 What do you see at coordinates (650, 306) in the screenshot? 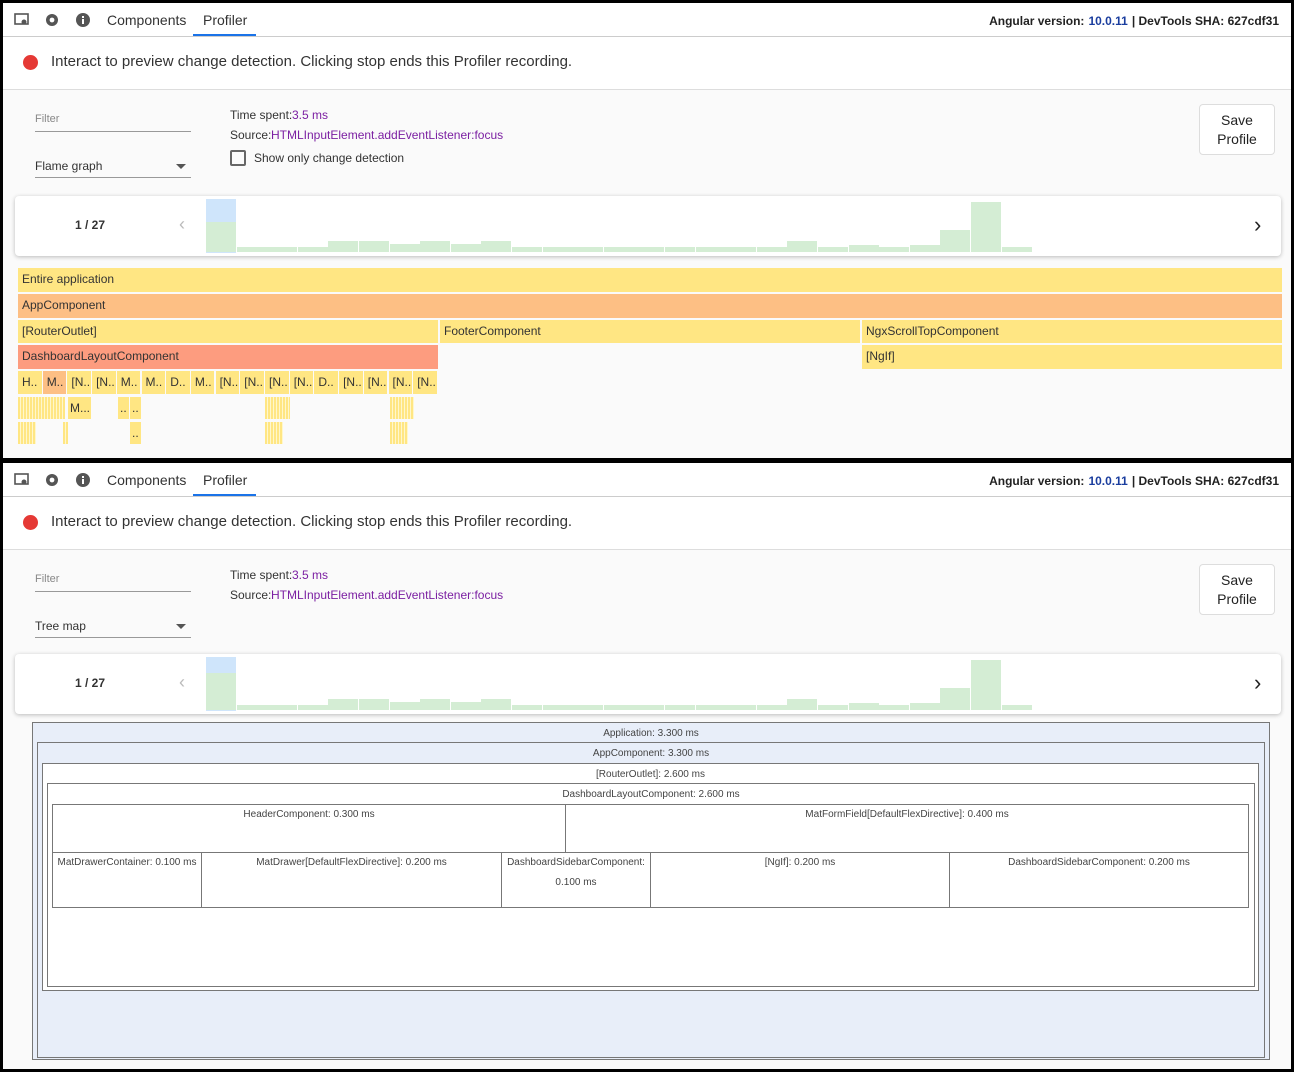
I see `flame-node: AppComponent` at bounding box center [650, 306].